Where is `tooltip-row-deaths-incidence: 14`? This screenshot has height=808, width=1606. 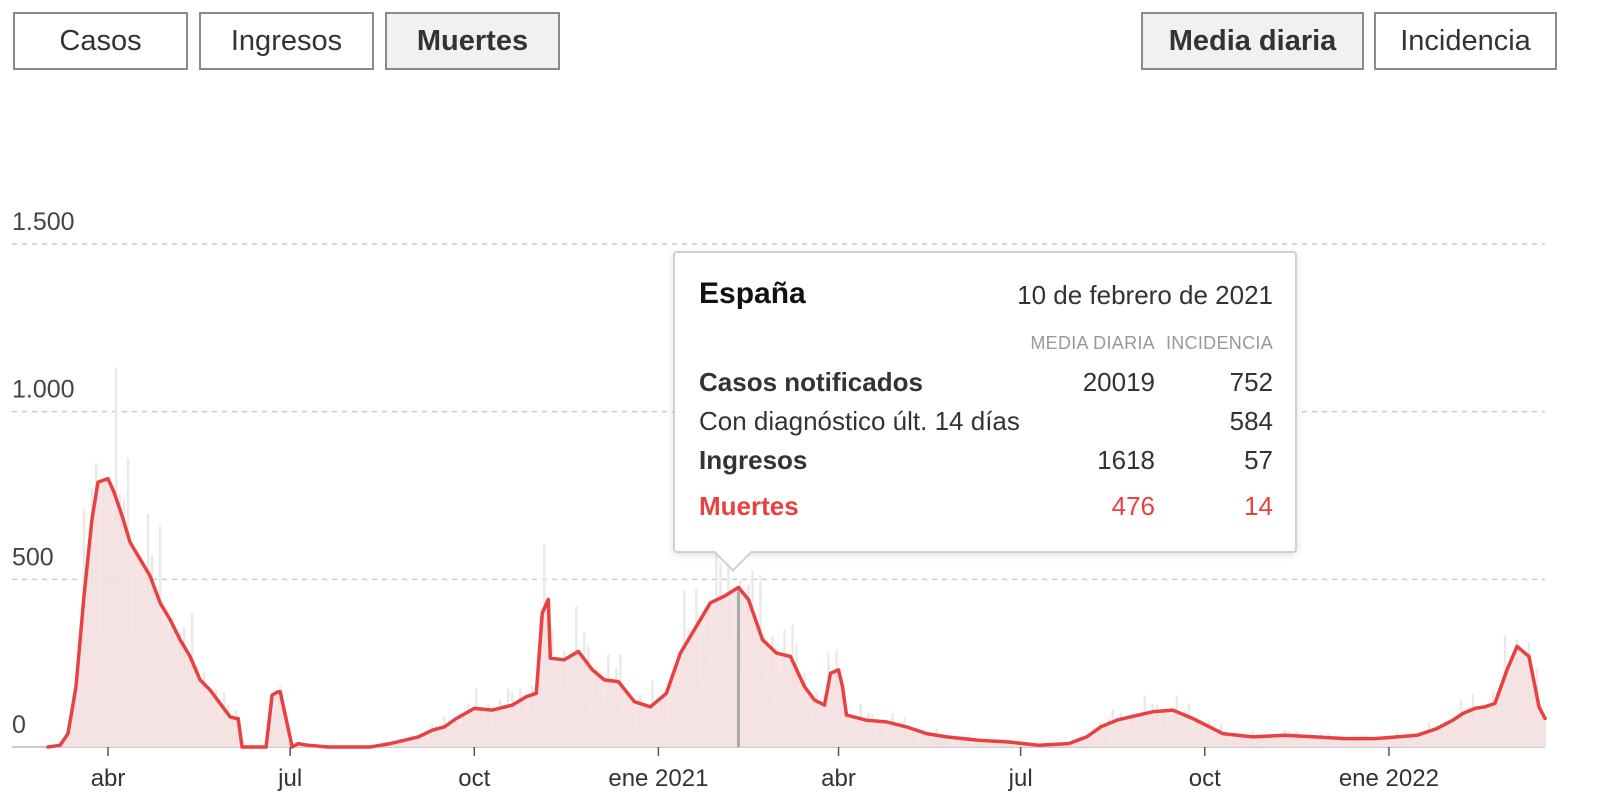 tooltip-row-deaths-incidence: 14 is located at coordinates (1258, 506).